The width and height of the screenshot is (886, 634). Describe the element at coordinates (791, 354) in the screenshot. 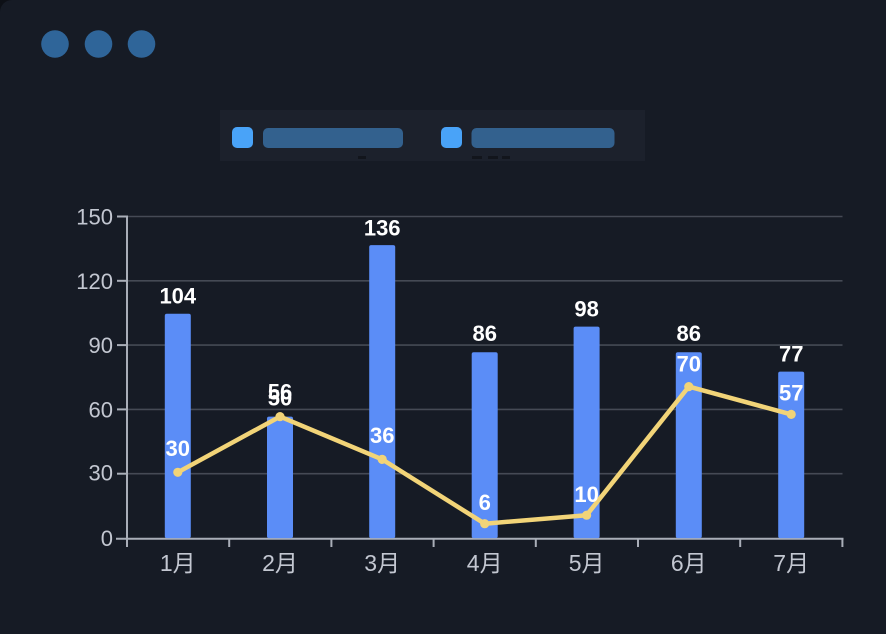

I see `svg-text: 77` at that location.